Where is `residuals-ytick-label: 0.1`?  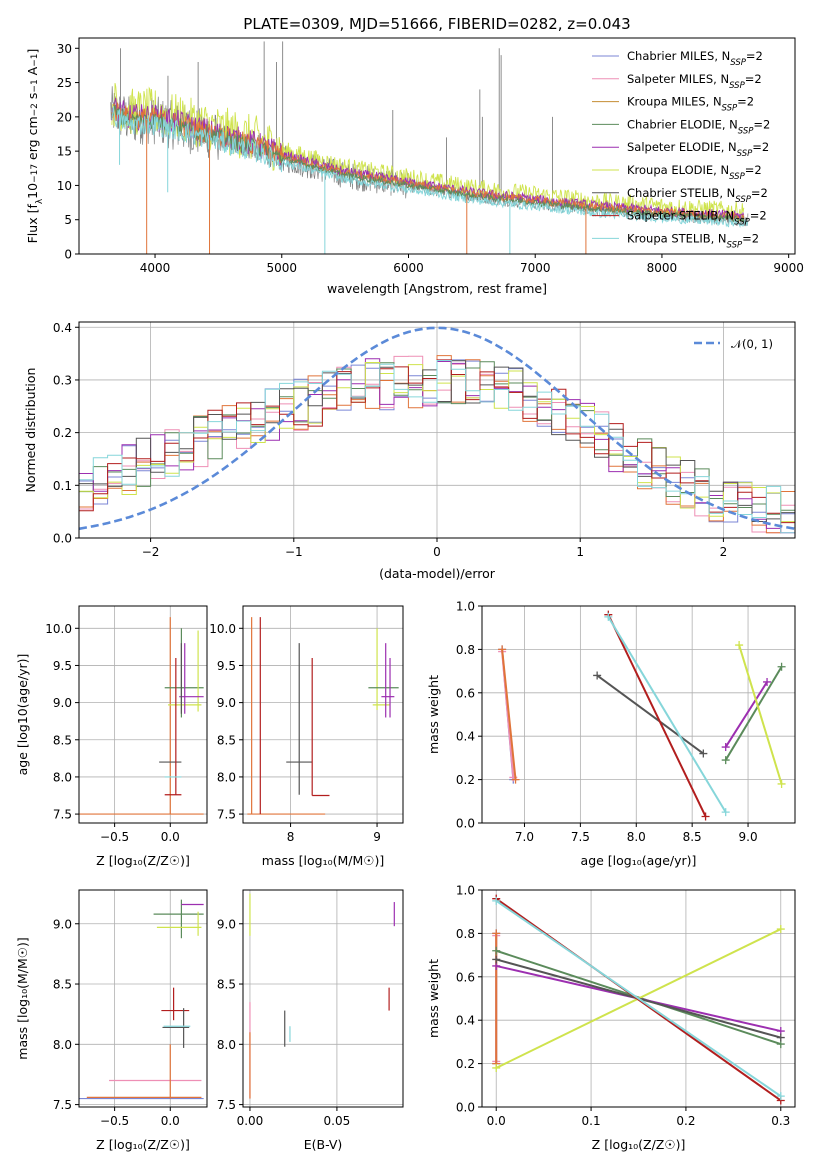
residuals-ytick-label: 0.1 is located at coordinates (62, 486).